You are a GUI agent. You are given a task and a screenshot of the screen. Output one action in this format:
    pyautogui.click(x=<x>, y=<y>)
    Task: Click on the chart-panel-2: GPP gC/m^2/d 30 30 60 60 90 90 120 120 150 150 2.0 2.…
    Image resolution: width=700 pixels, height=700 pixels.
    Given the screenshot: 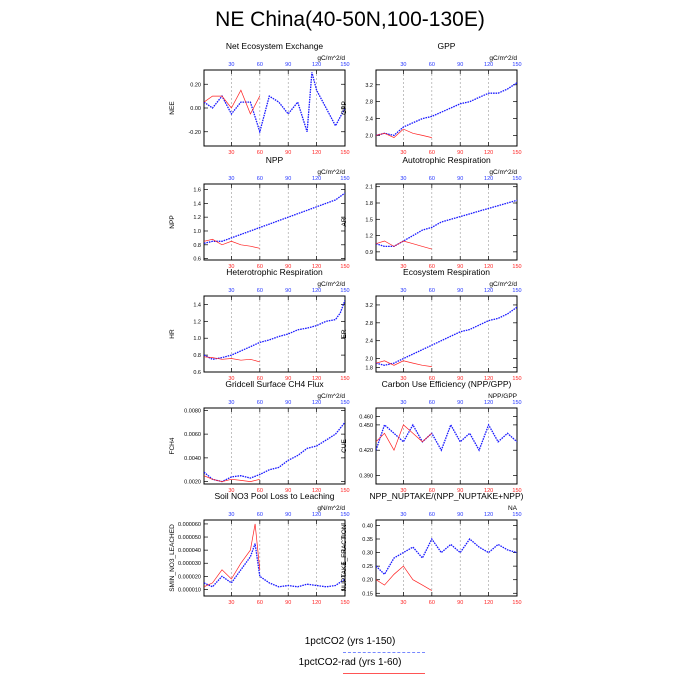 What is the action you would take?
    pyautogui.click(x=431, y=98)
    